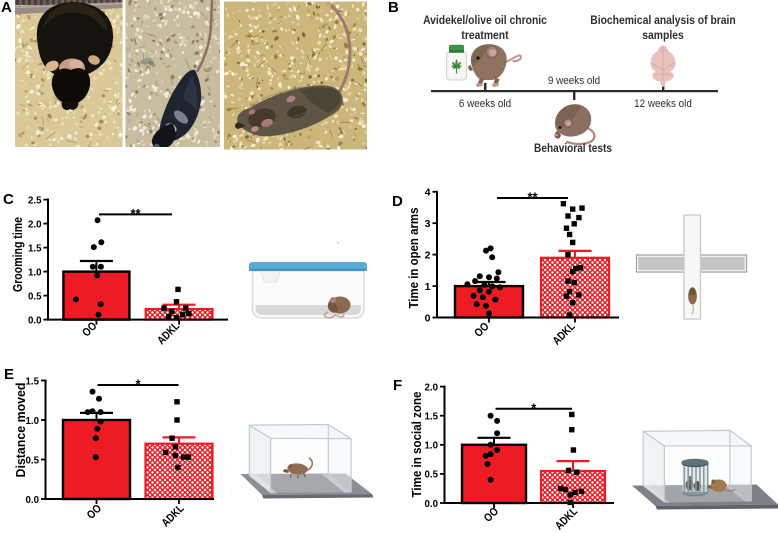 Image resolution: width=778 pixels, height=533 pixels. Describe the element at coordinates (416, 445) in the screenshot. I see `svg-text: Time in social zone` at that location.